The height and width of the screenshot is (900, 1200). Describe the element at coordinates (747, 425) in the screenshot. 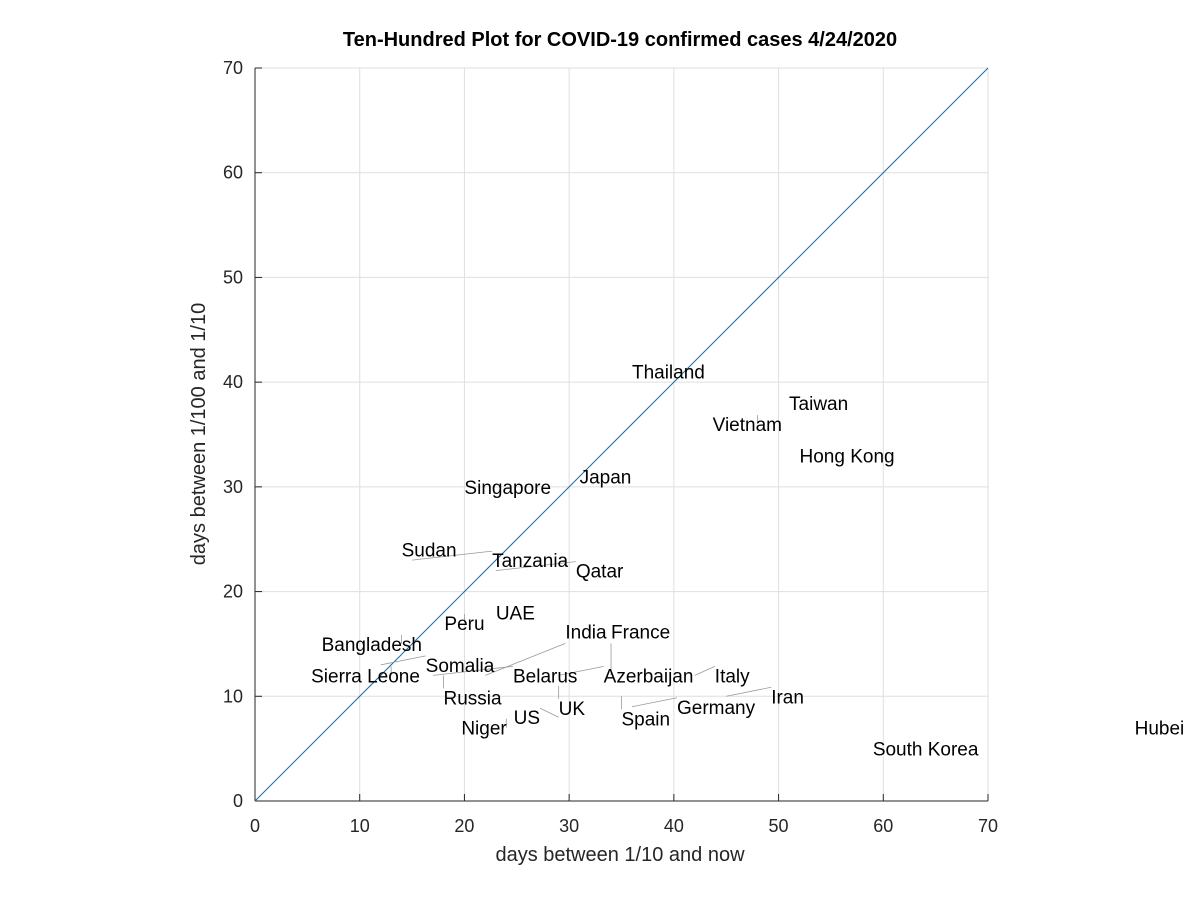

I see `point-label: Vietnam` at that location.